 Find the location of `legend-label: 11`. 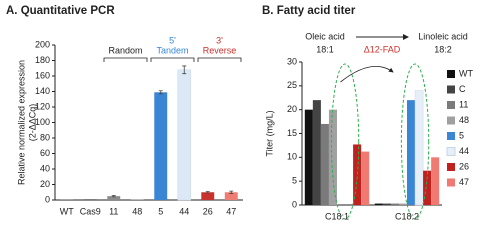

legend-label: 11 is located at coordinates (463, 104).